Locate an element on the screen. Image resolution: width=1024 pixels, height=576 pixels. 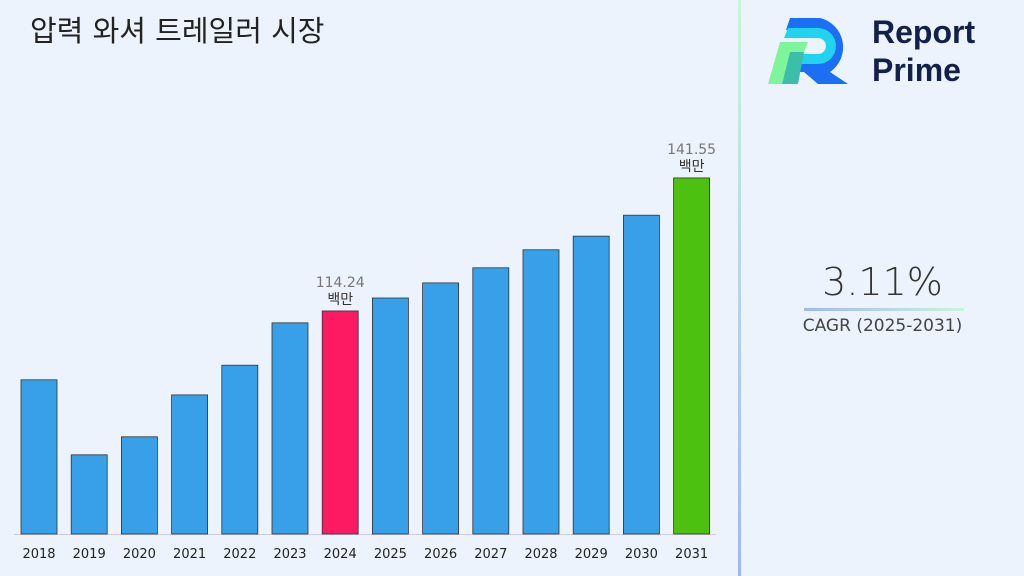
x-tick-label: 2027 is located at coordinates (490, 554).